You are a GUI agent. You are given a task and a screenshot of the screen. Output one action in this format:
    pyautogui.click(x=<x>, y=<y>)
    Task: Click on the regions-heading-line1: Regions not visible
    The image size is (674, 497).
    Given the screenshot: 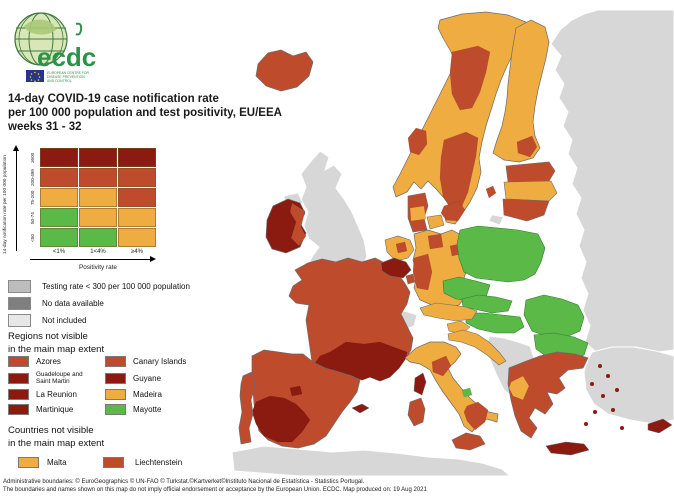 What is the action you would take?
    pyautogui.click(x=48, y=336)
    